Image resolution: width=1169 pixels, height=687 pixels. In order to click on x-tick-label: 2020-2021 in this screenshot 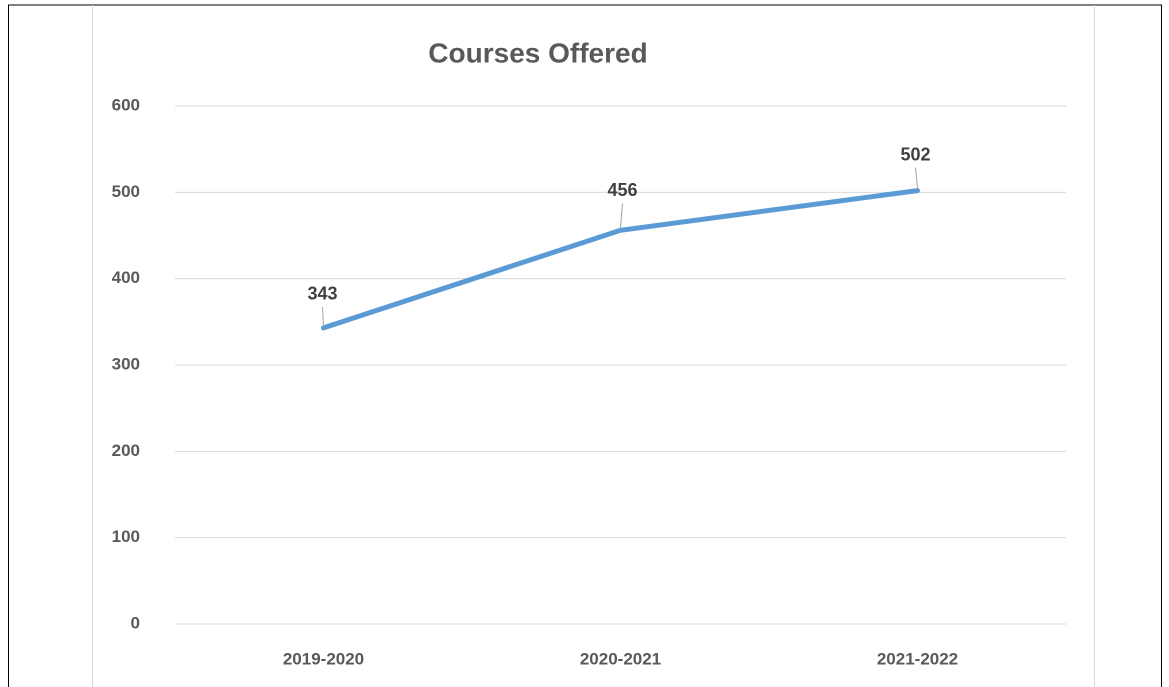, I will do `click(620, 658)`.